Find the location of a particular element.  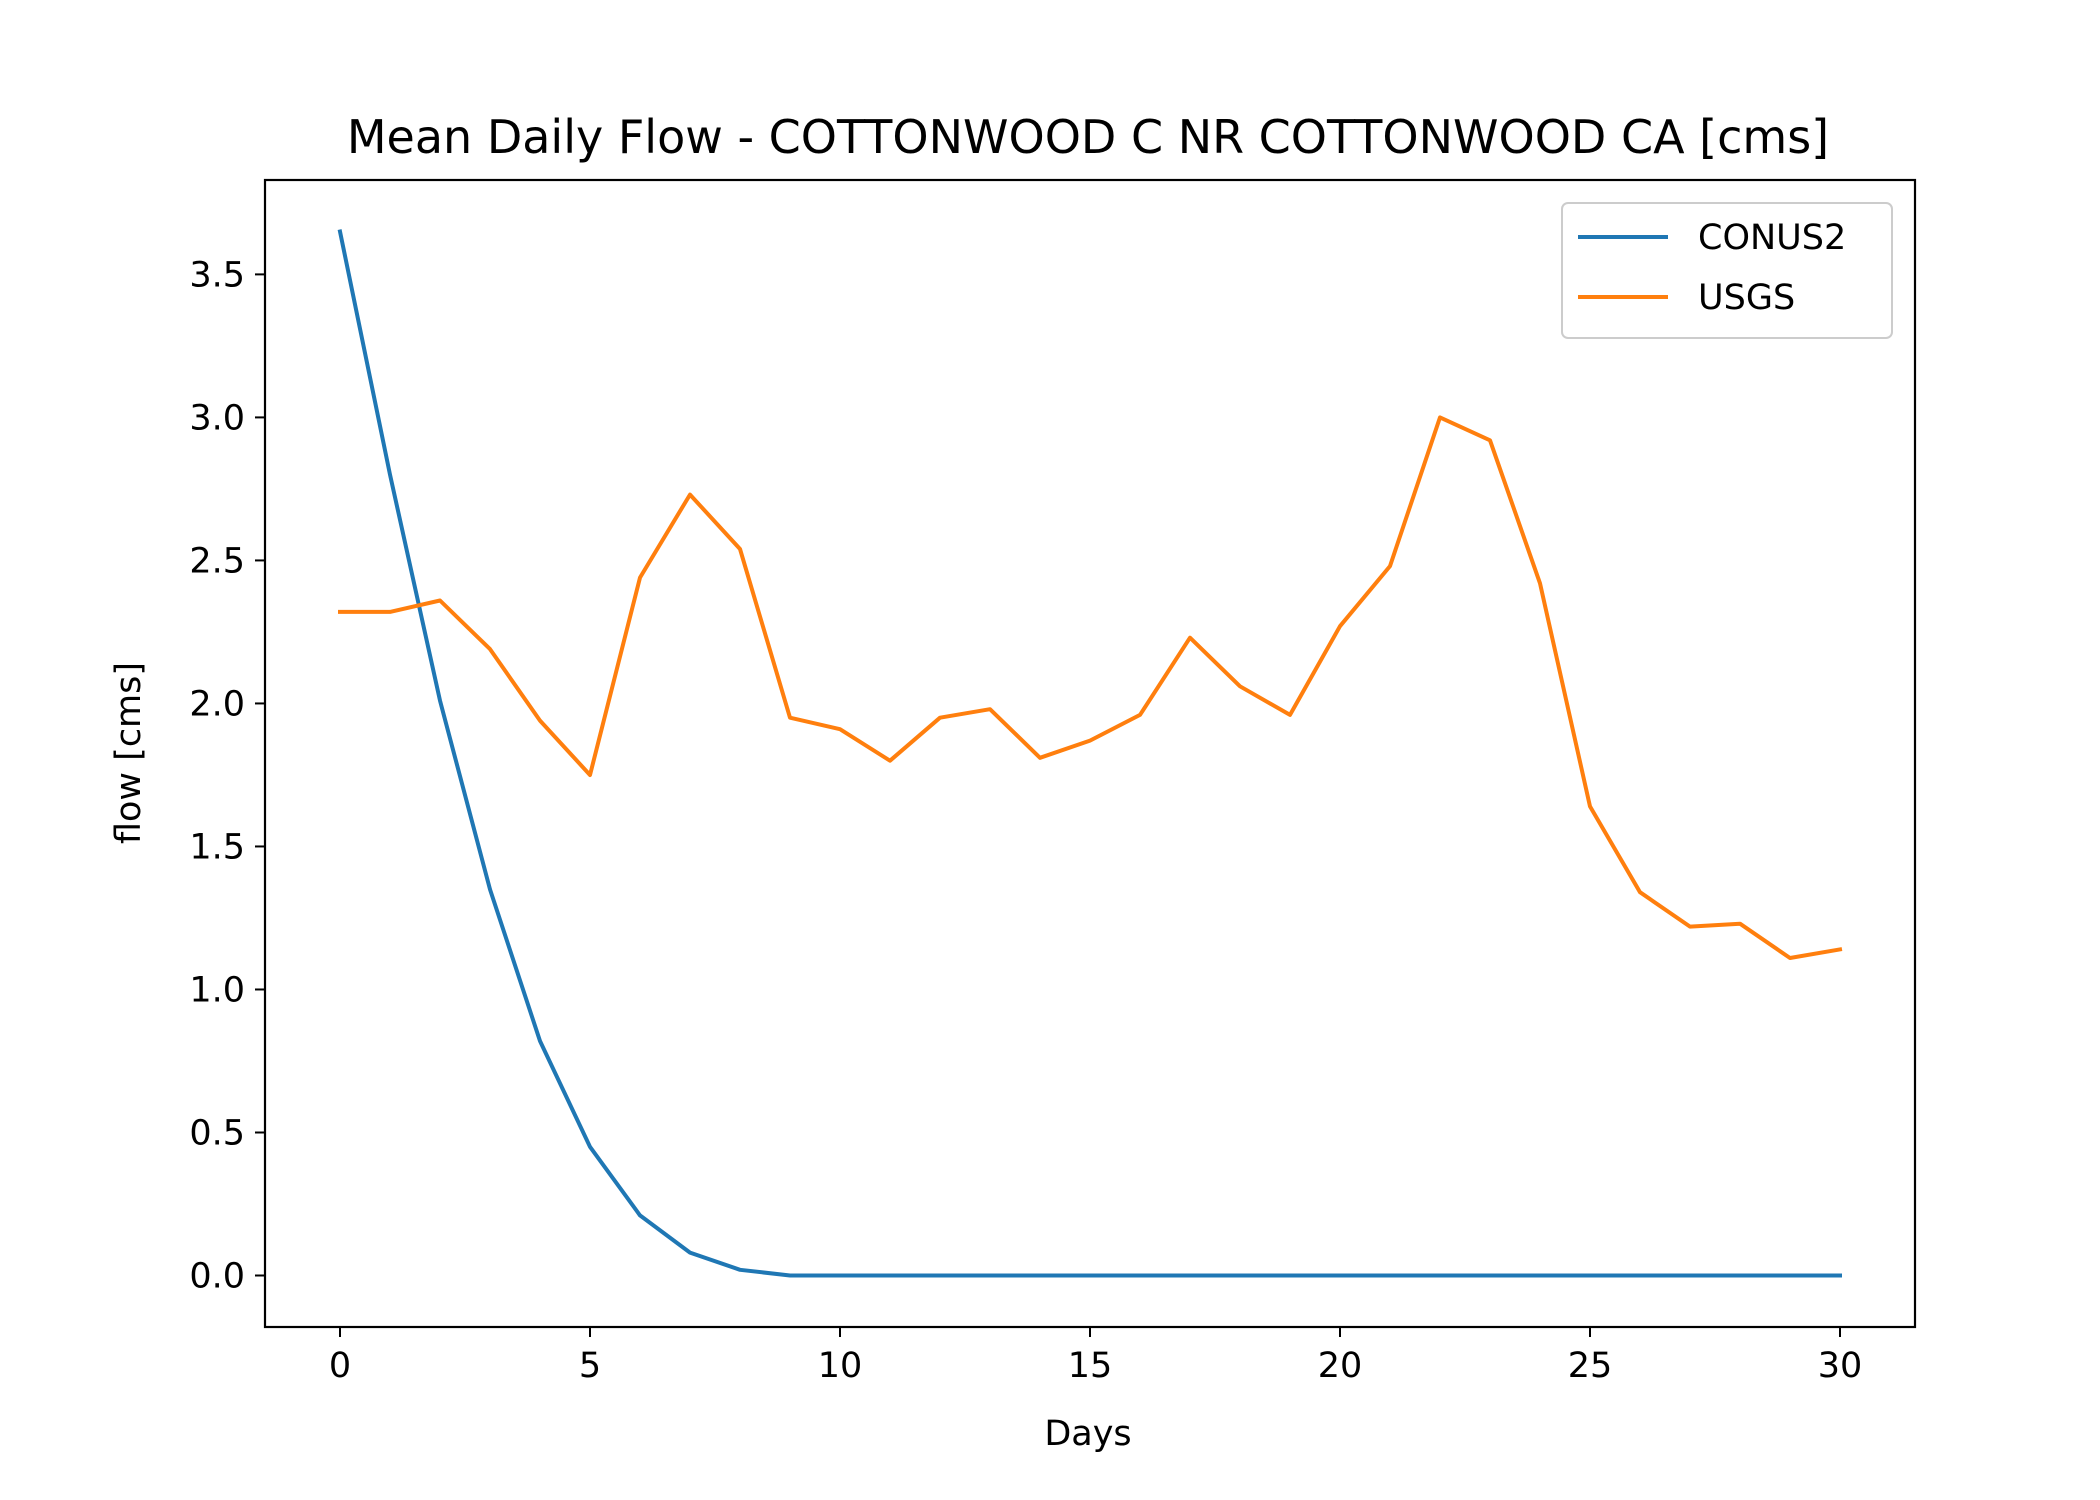

x-tick-label: 20 is located at coordinates (1340, 1366).